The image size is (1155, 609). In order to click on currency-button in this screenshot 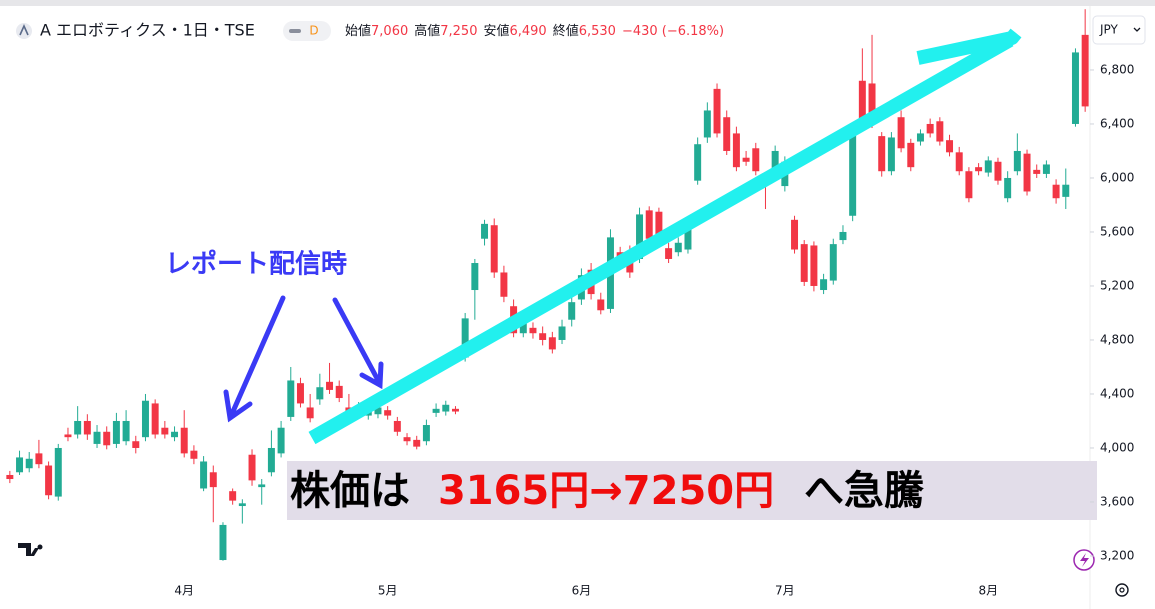, I will do `click(1119, 30)`.